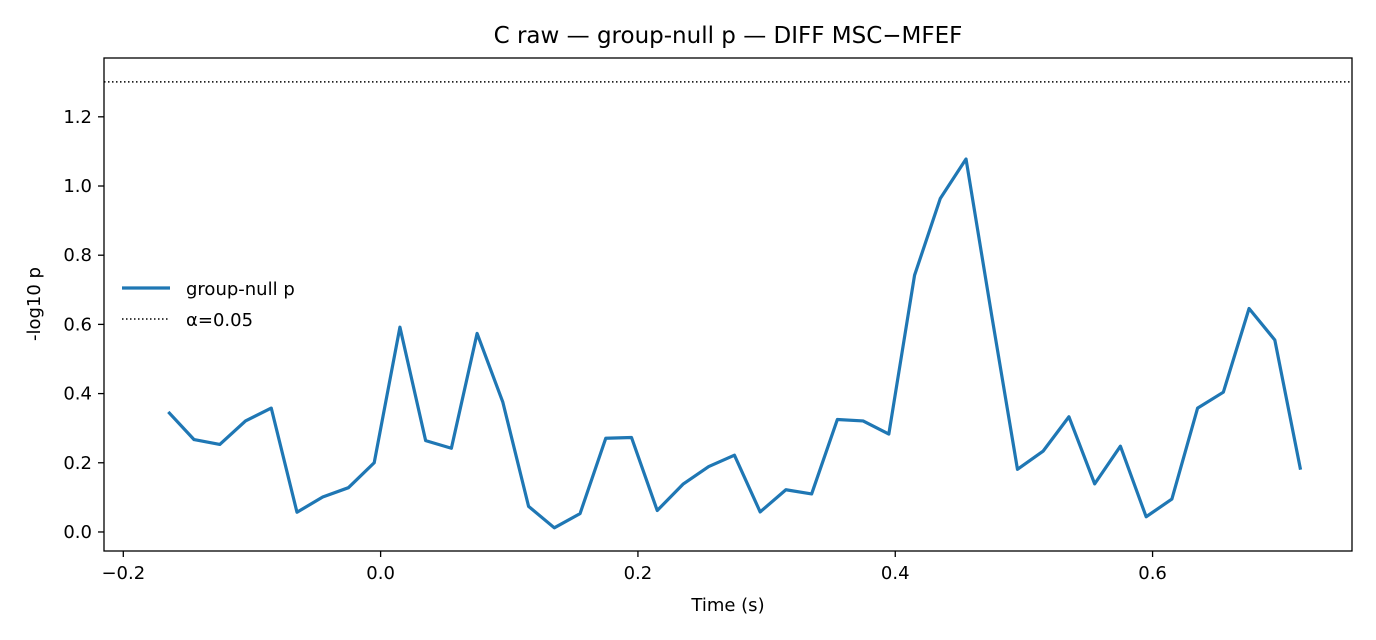 The width and height of the screenshot is (1376, 640). What do you see at coordinates (219, 320) in the screenshot?
I see `legend-label-alpha: α=0.05` at bounding box center [219, 320].